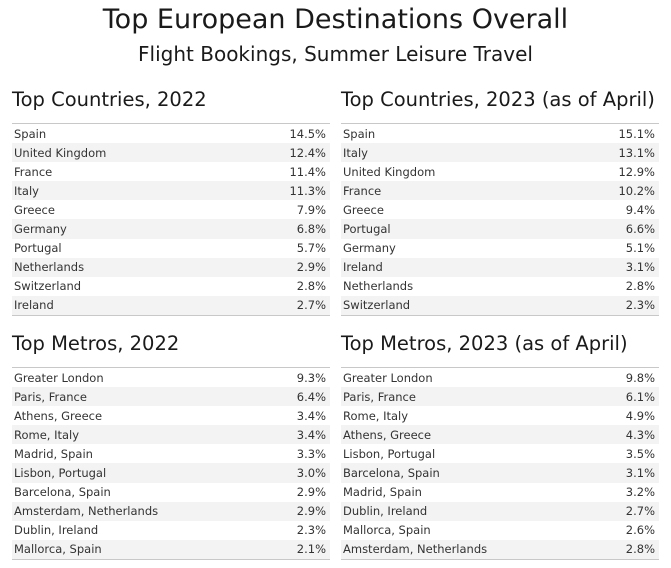  I want to click on table-row: Italy 11.3%, so click(171, 191).